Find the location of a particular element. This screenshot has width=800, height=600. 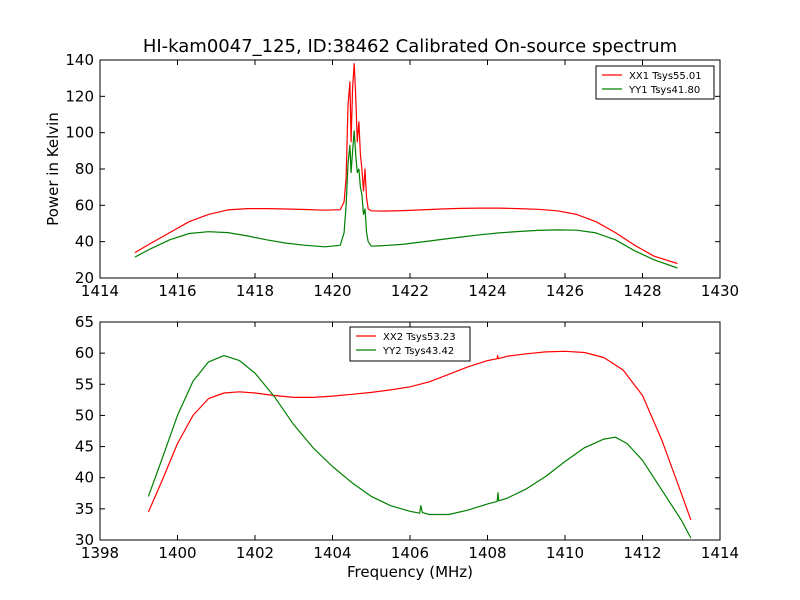

panel-1-x-tick-label: 1416 is located at coordinates (177, 291).